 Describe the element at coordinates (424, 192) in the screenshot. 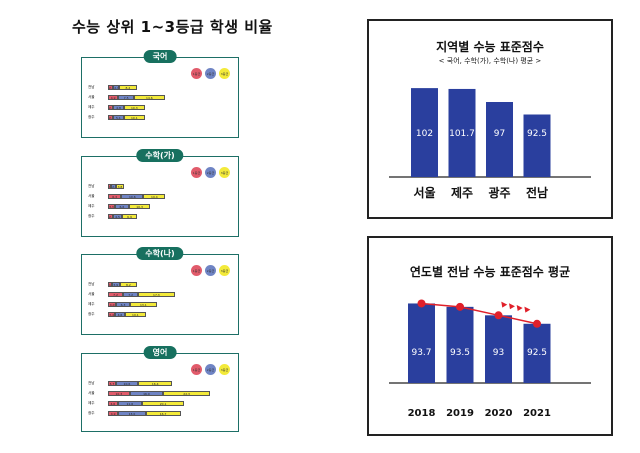

I see `category-label: 서울` at that location.